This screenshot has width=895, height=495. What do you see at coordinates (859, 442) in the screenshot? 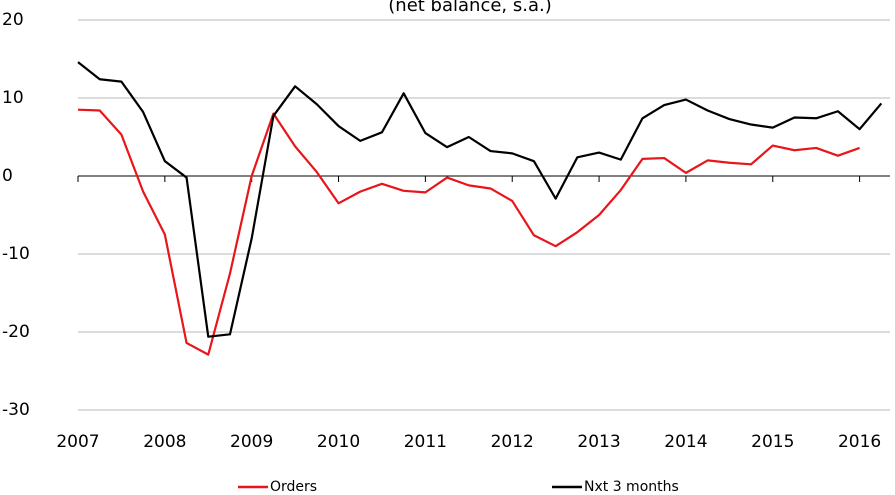
I see `x-tick-label: 2016` at bounding box center [859, 442].